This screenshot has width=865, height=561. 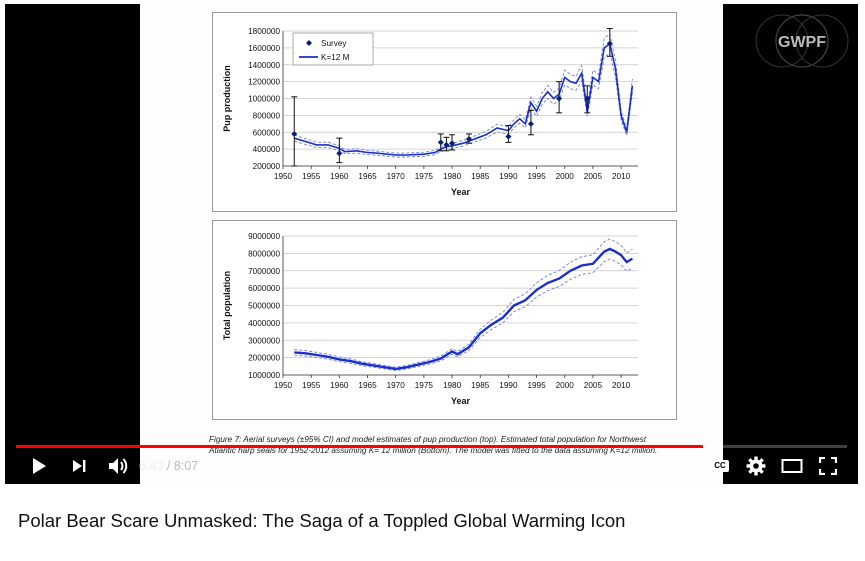 I want to click on duration: 8:07, so click(x=186, y=466).